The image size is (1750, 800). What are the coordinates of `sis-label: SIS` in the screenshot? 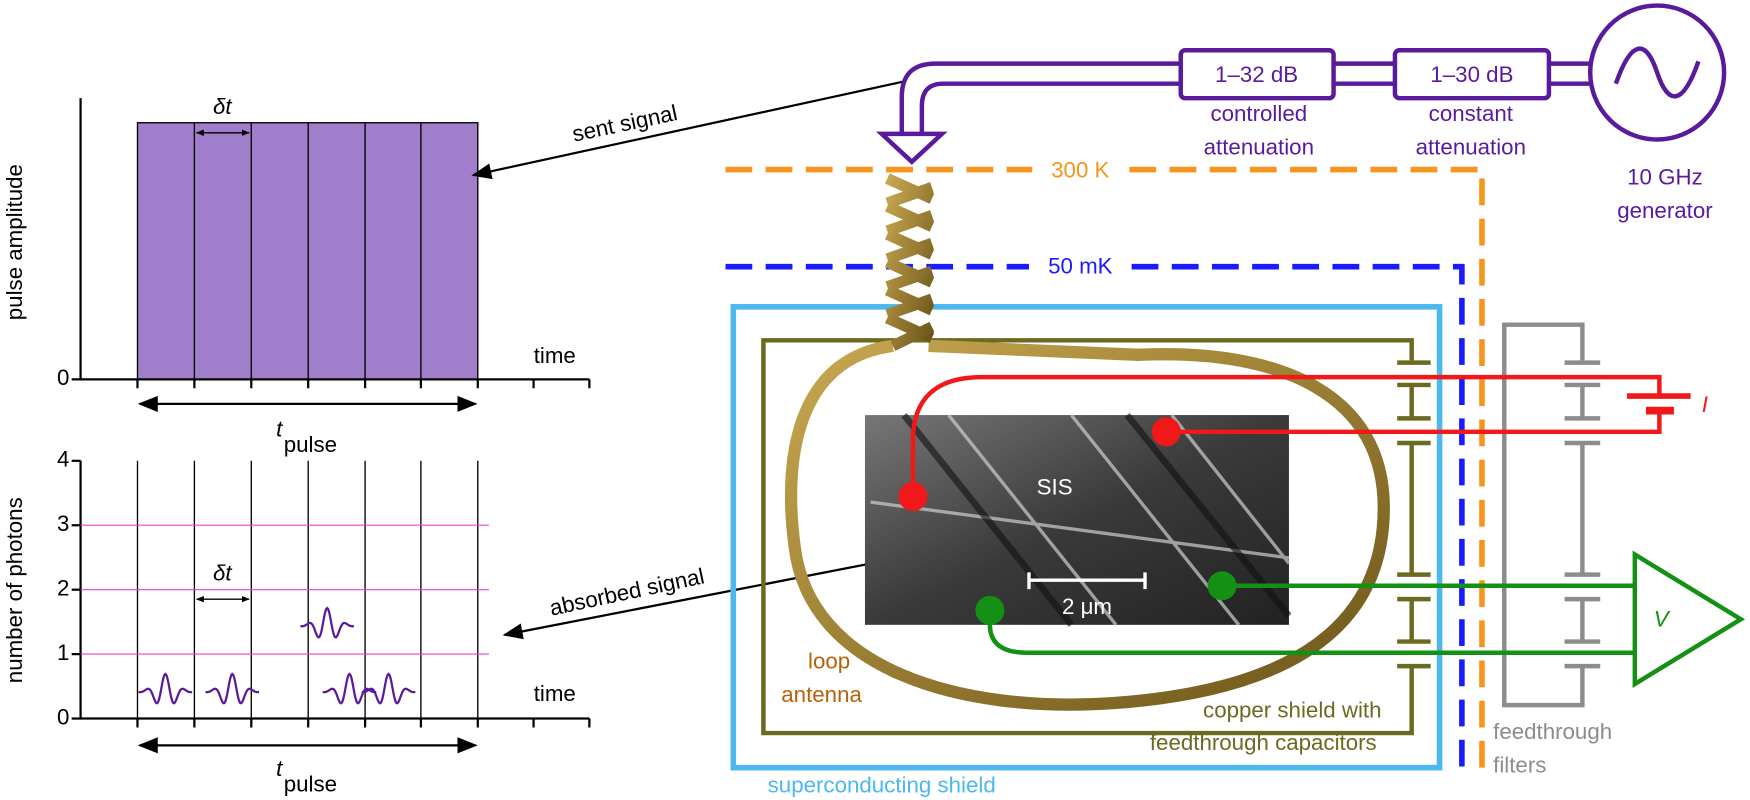 It's located at (1055, 487).